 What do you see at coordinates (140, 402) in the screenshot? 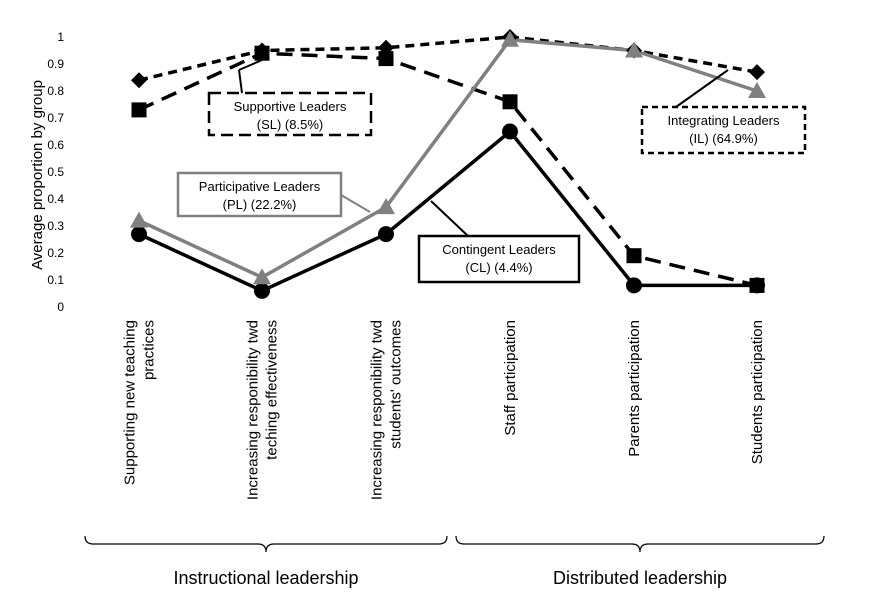
I see `category-label: Supporting new teaching practices` at bounding box center [140, 402].